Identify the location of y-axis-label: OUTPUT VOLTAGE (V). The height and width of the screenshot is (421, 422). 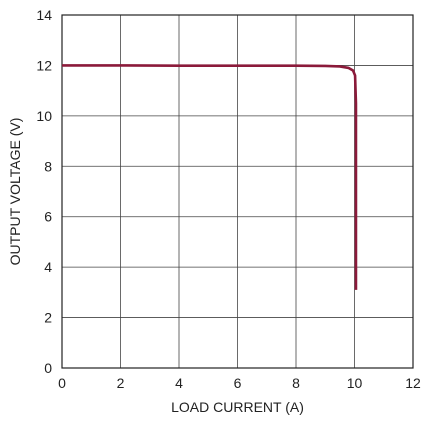
(15, 192).